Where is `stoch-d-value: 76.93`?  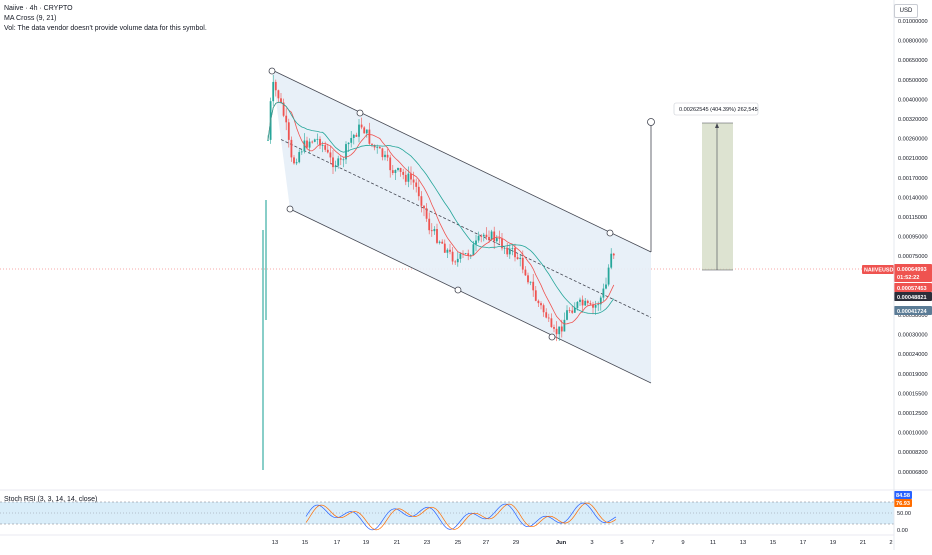 stoch-d-value: 76.93 is located at coordinates (903, 504).